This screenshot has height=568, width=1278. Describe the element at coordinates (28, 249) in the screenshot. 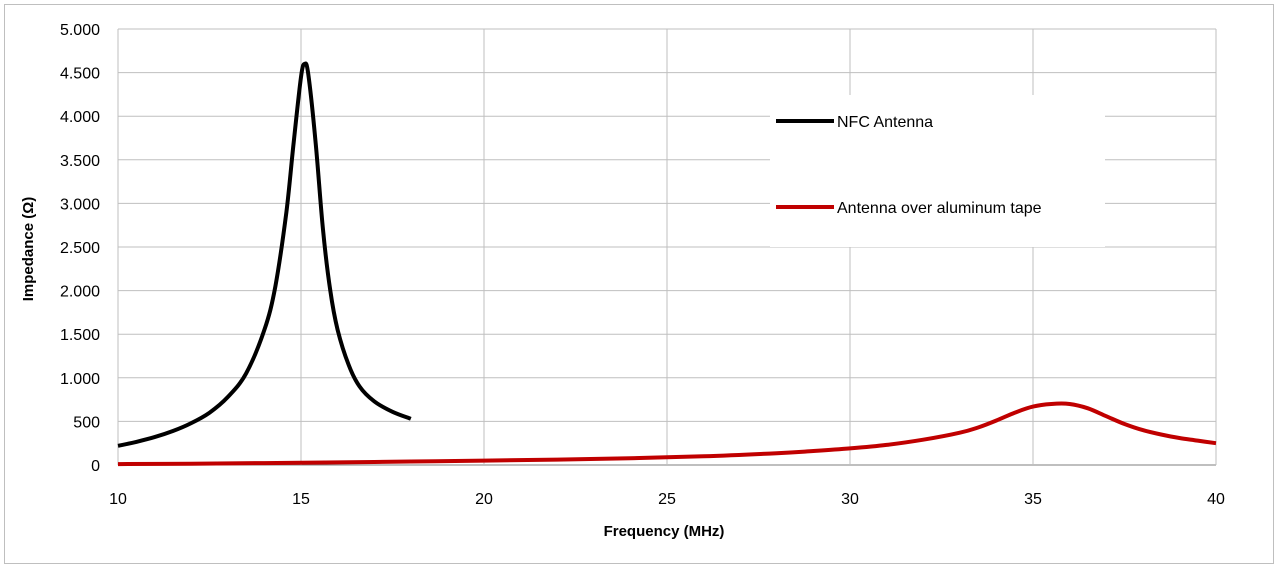

I see `y-axis-title: Impedance (Ω)` at that location.